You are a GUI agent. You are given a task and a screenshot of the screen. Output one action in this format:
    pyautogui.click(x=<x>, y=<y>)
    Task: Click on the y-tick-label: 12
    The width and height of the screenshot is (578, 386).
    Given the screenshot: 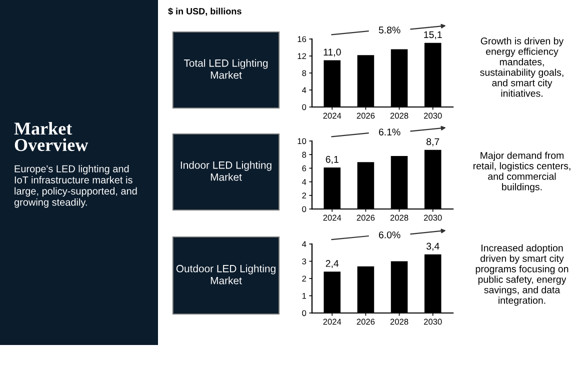 What is the action you would take?
    pyautogui.click(x=302, y=56)
    